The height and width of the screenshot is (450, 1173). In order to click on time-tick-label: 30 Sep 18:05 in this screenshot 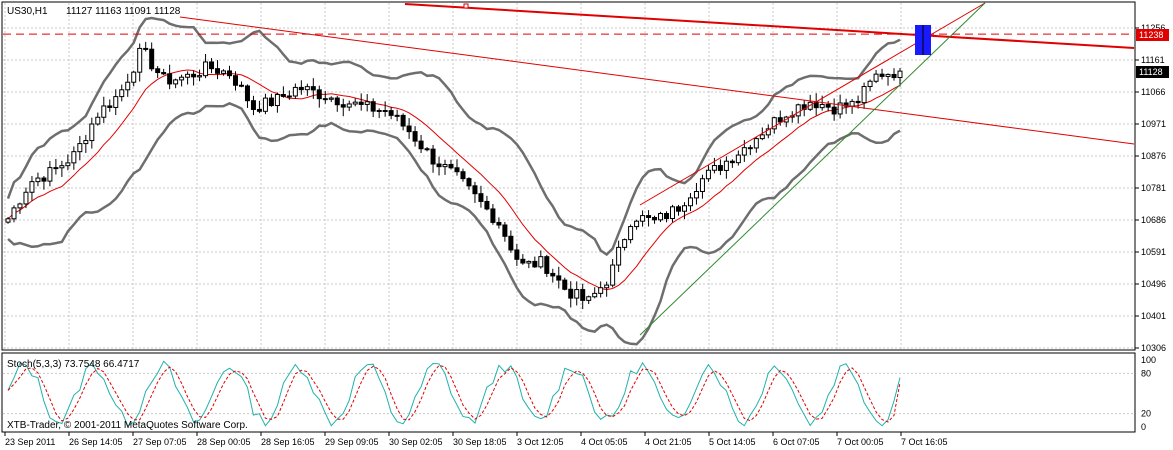, I will do `click(480, 442)`.